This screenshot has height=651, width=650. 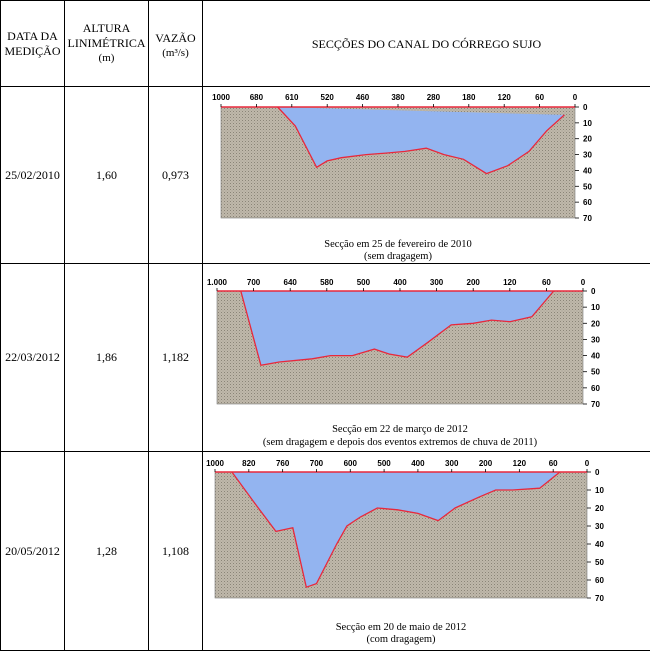 I want to click on chart-caption-line: Secção em 22 de março de 2012, so click(x=400, y=429).